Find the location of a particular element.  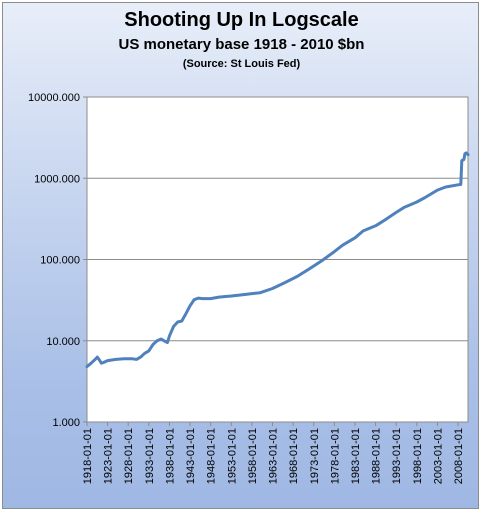

chart-subtitle: US monetary base 1918 - 2010 $bn is located at coordinates (241, 44).